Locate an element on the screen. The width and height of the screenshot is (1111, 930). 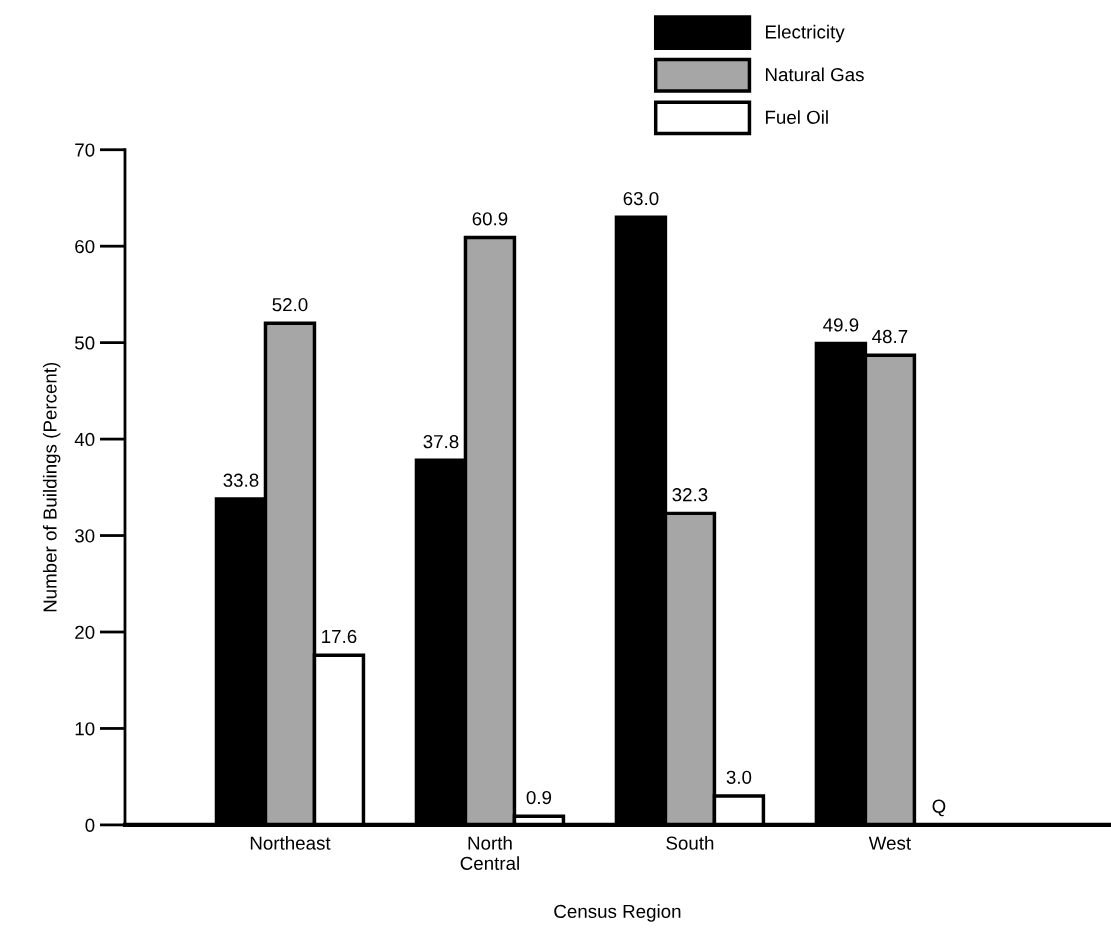
data-label: 33.8 is located at coordinates (241, 480).